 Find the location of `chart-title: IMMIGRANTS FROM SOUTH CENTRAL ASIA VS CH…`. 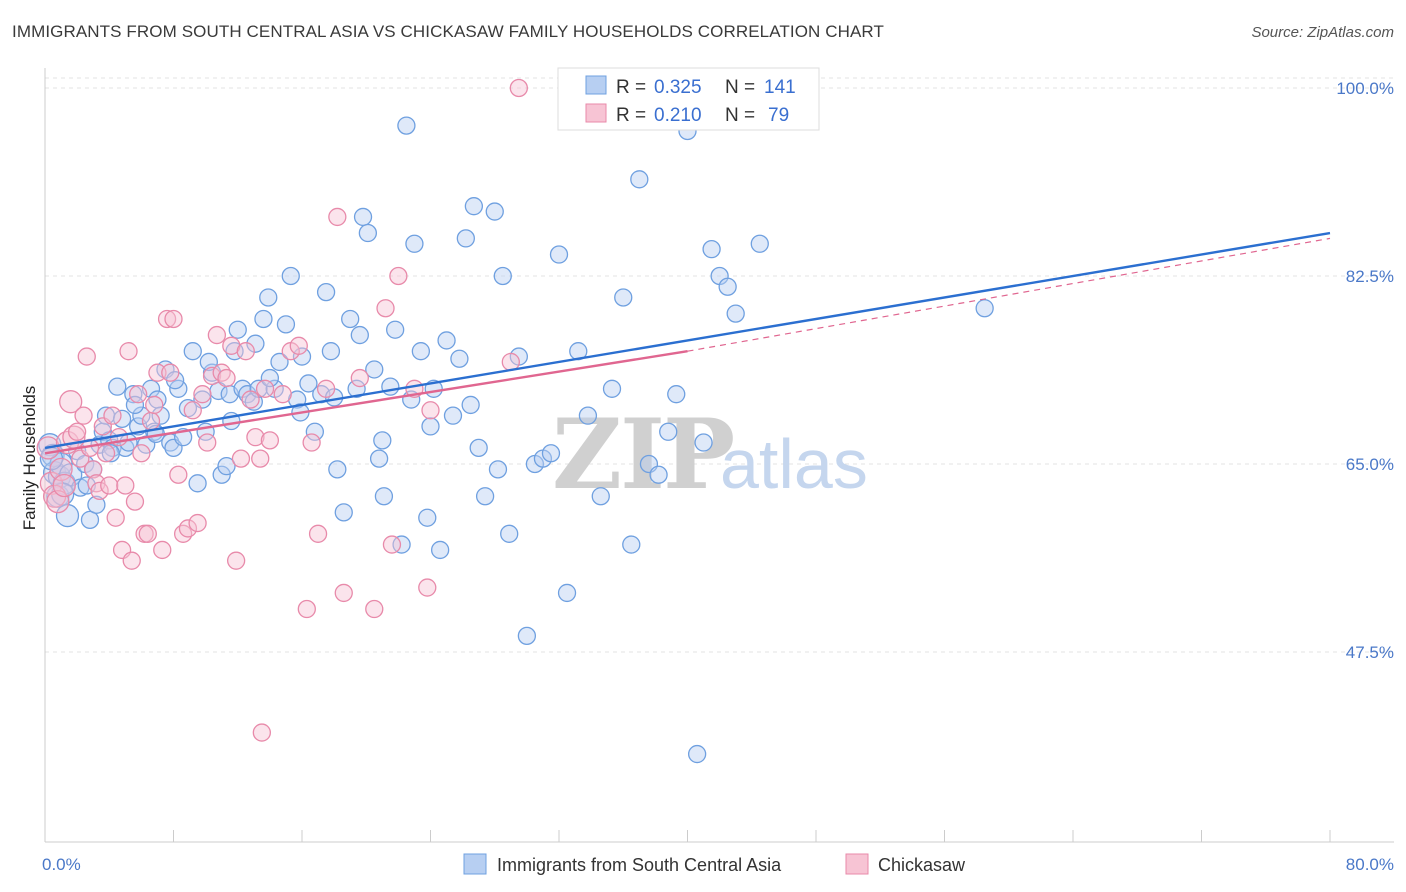

chart-title: IMMIGRANTS FROM SOUTH CENTRAL ASIA VS CH… is located at coordinates (448, 31).